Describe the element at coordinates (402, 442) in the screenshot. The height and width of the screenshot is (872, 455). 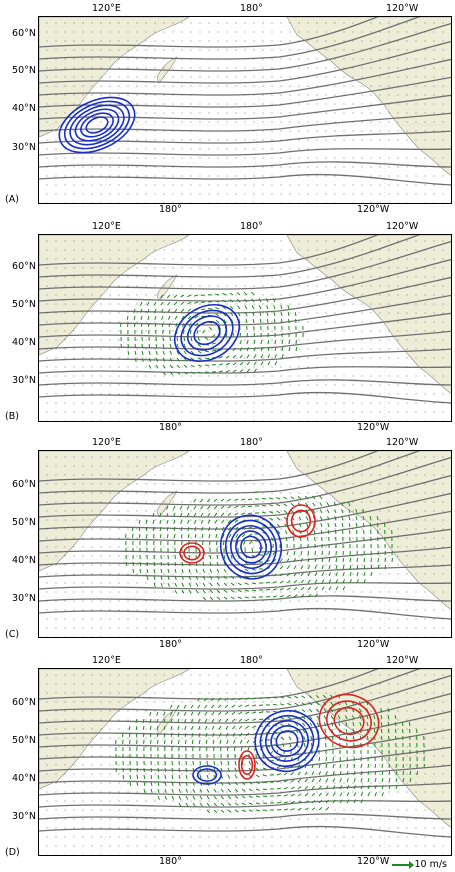
I see `top-lon-tick: 120°W` at that location.